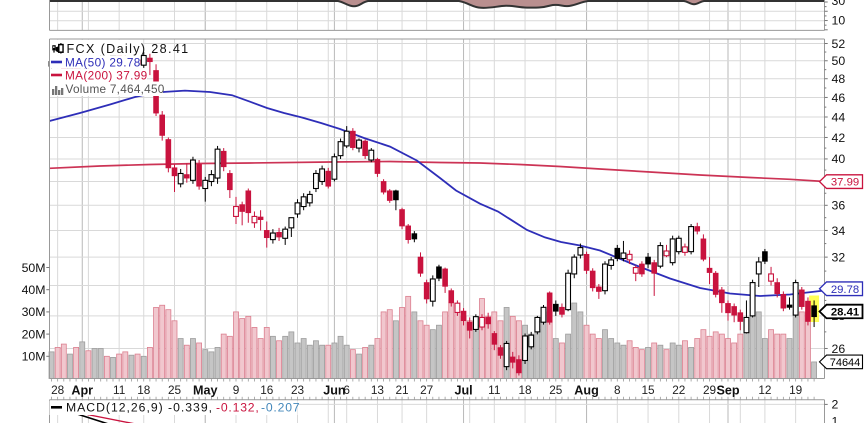 This screenshot has width=864, height=423. I want to click on svg-text: MACD(12,26,9) -0.339,, so click(139, 408).